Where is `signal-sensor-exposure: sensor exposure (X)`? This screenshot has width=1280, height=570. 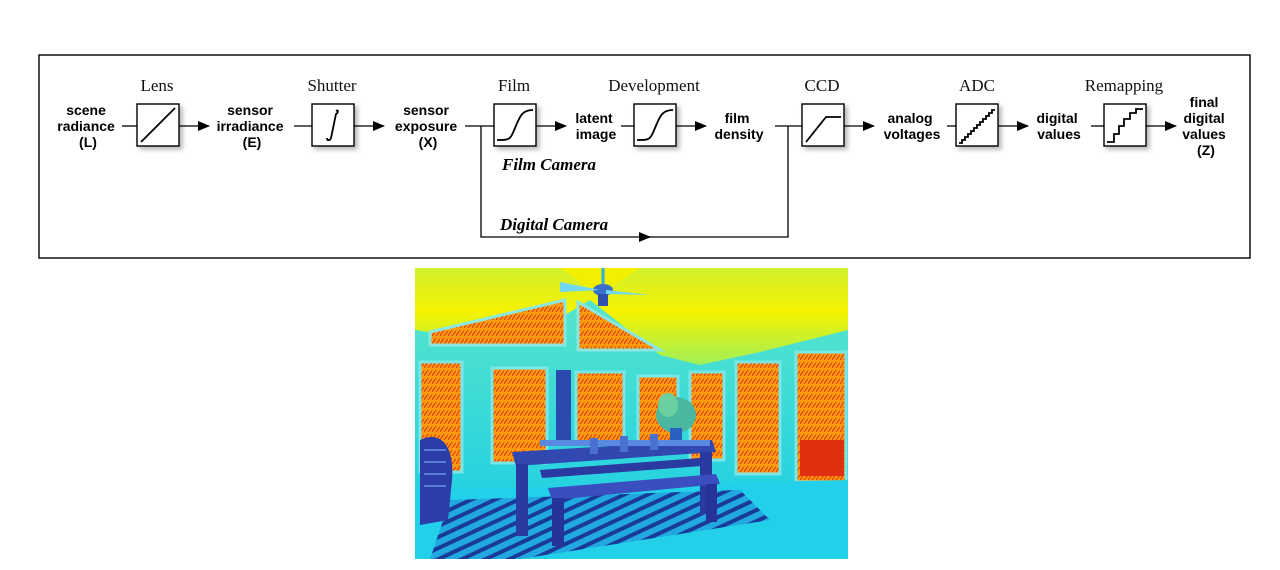 signal-sensor-exposure: sensor exposure (X) is located at coordinates (428, 126).